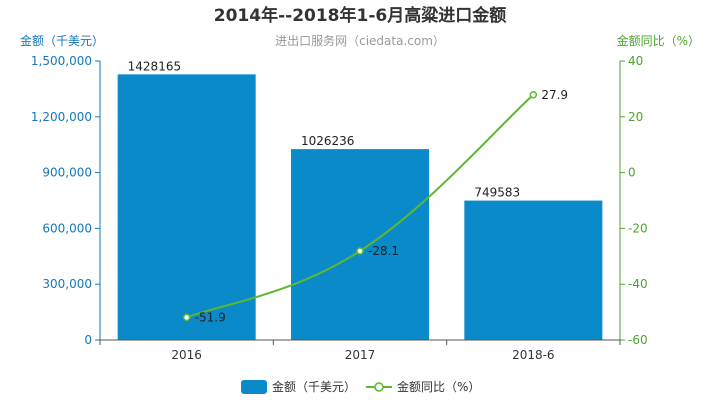  I want to click on legend-bar-swatch, so click(254, 387).